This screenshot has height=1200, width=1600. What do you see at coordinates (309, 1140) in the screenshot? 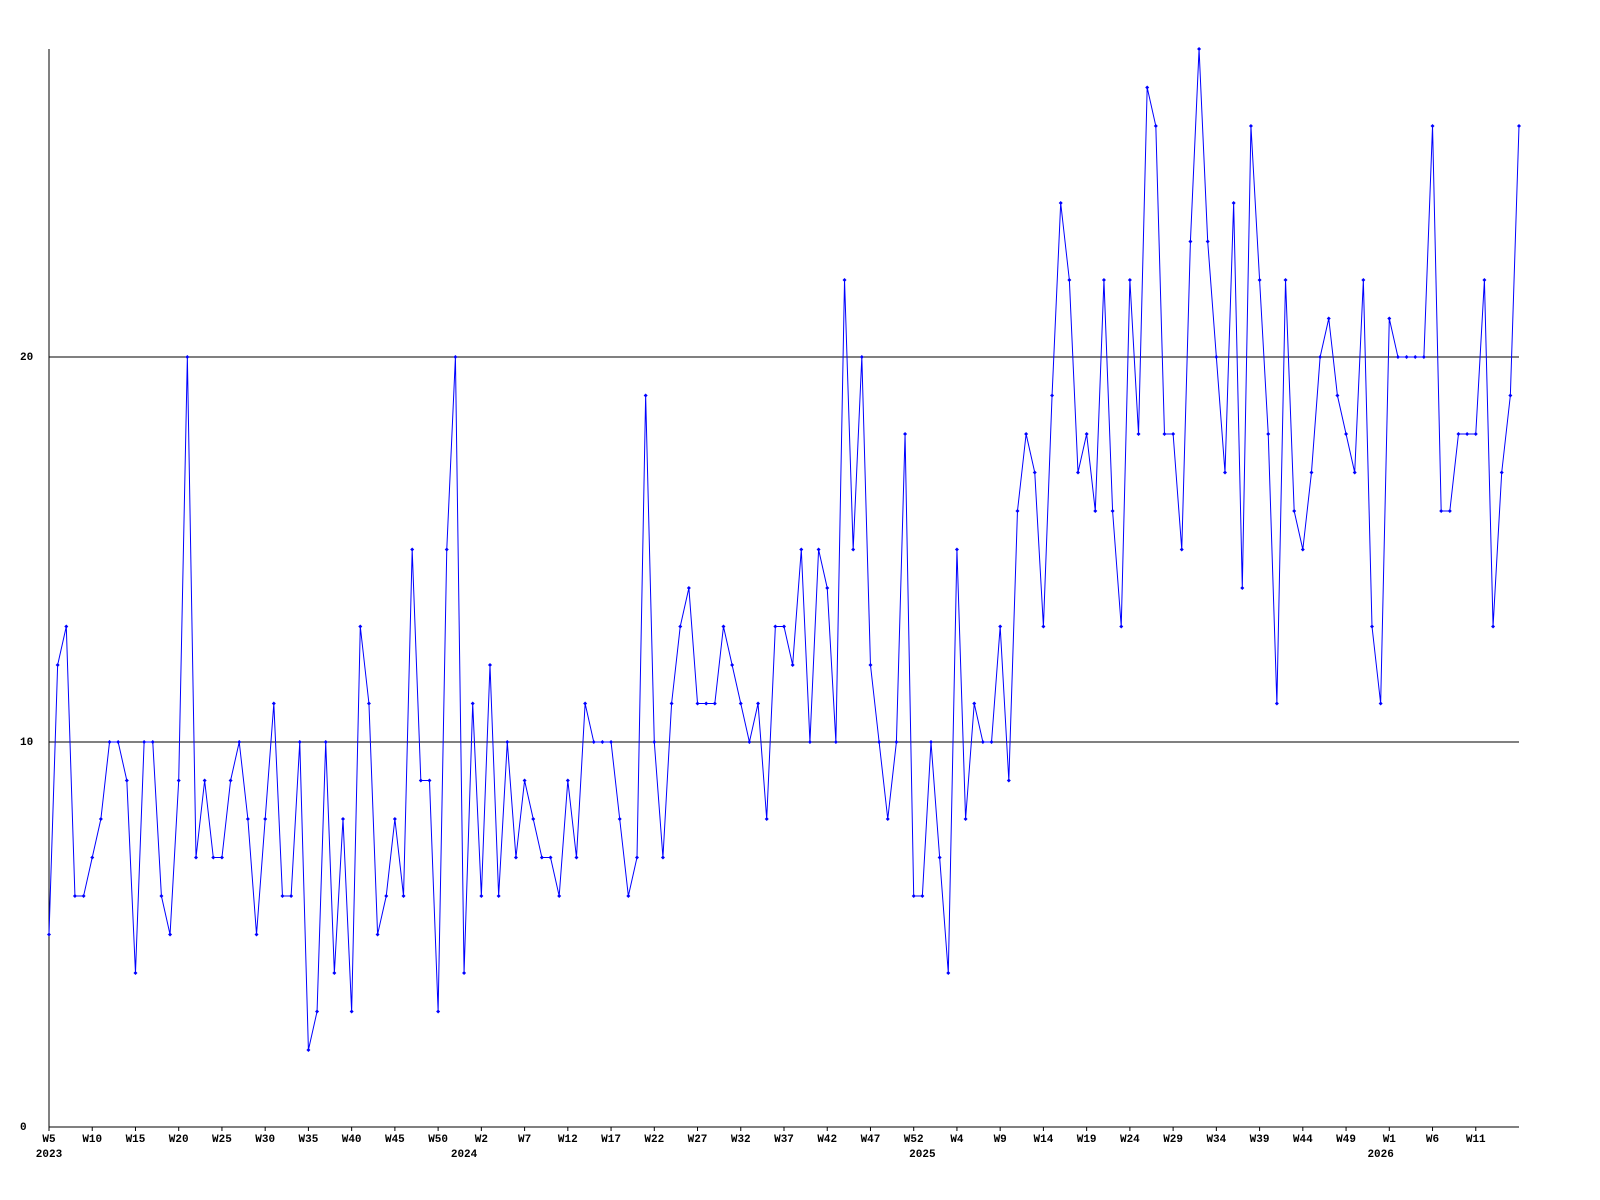
I see `x-tick-label: W35` at bounding box center [309, 1140].